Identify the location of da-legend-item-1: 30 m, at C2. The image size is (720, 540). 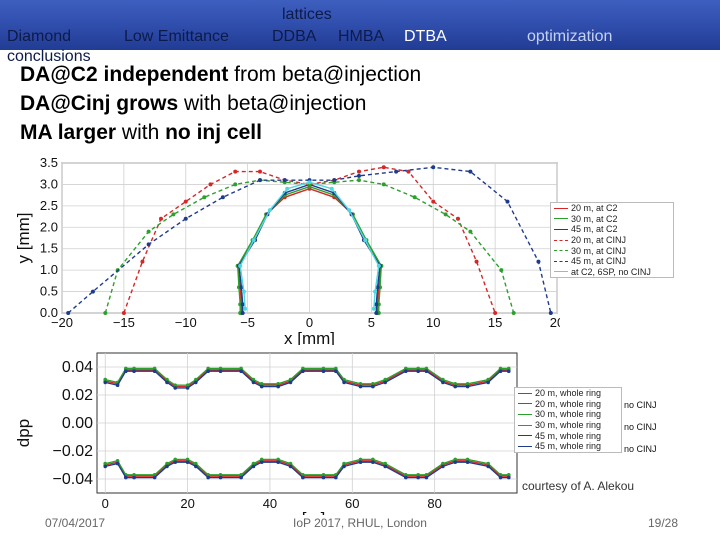
(612, 219).